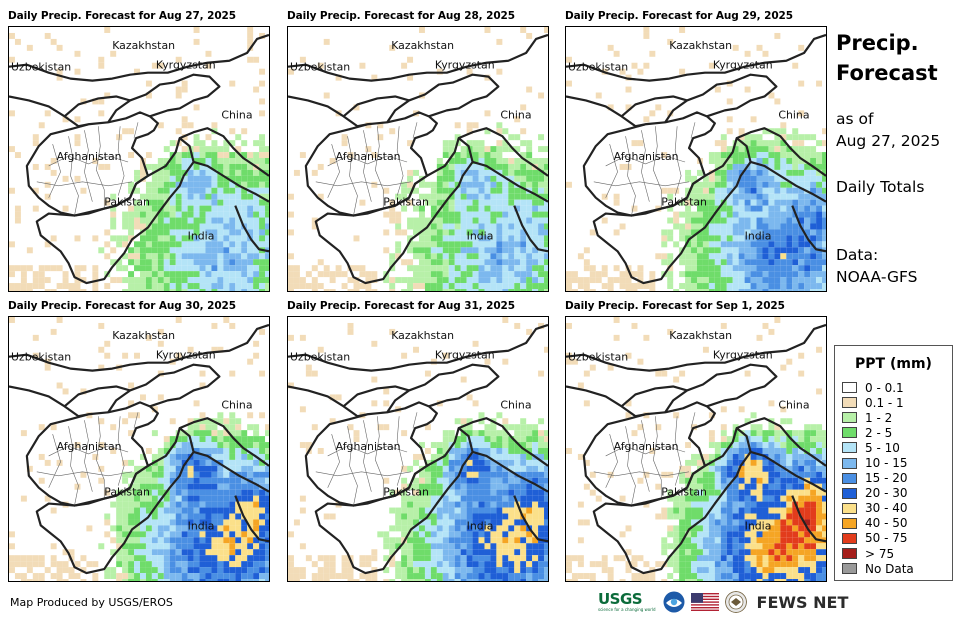  What do you see at coordinates (888, 130) in the screenshot?
I see `as-of-date: as of Aug 27, 2025` at bounding box center [888, 130].